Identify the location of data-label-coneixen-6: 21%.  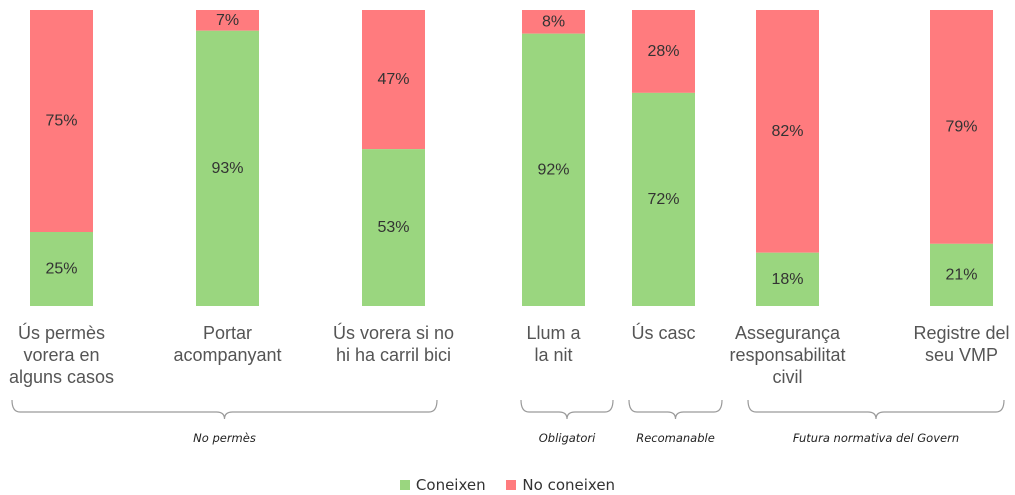
(961, 274).